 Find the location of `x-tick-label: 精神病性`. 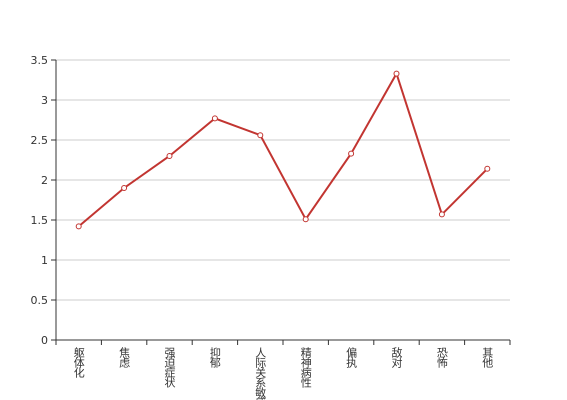

x-tick-label: 精神病性 is located at coordinates (305, 368).